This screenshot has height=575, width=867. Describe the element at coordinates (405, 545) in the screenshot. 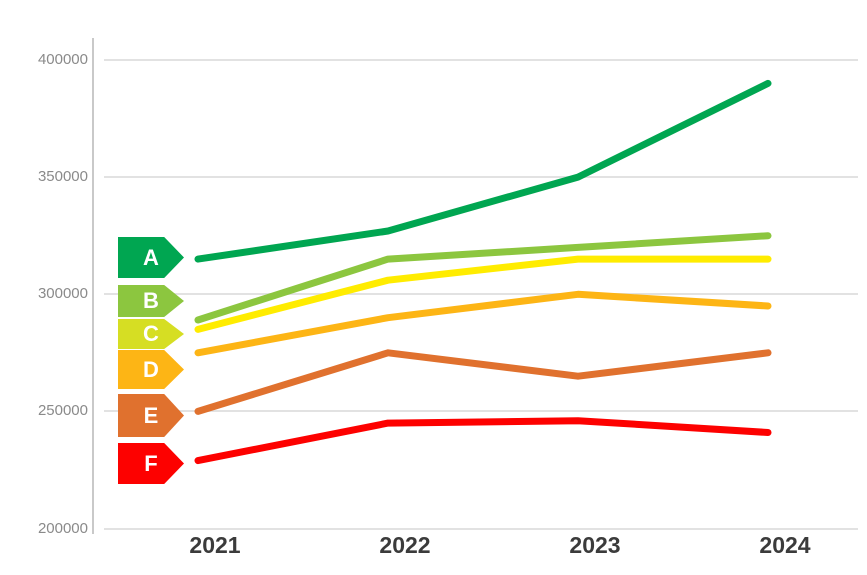

I see `x-axis-tick-label-2022: 2022` at that location.